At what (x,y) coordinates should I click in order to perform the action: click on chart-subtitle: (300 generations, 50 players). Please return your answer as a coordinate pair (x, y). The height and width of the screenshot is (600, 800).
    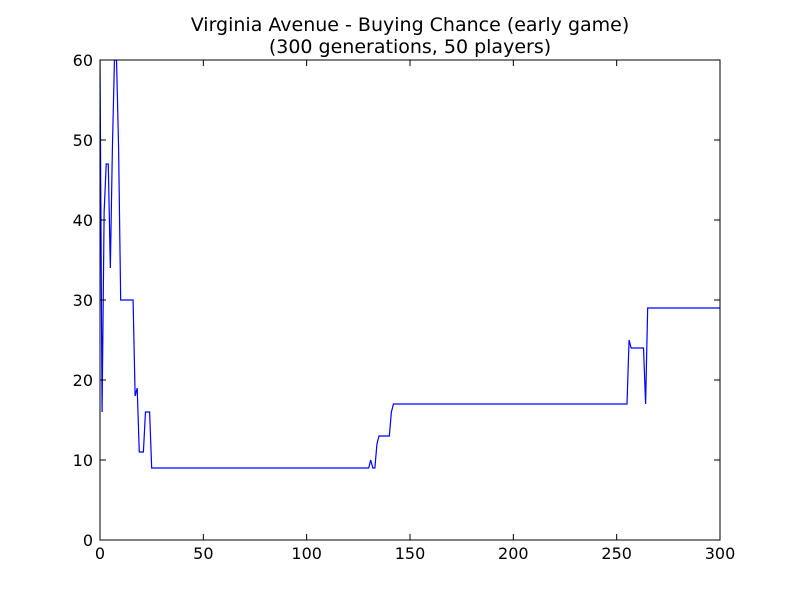
    Looking at the image, I should click on (410, 47).